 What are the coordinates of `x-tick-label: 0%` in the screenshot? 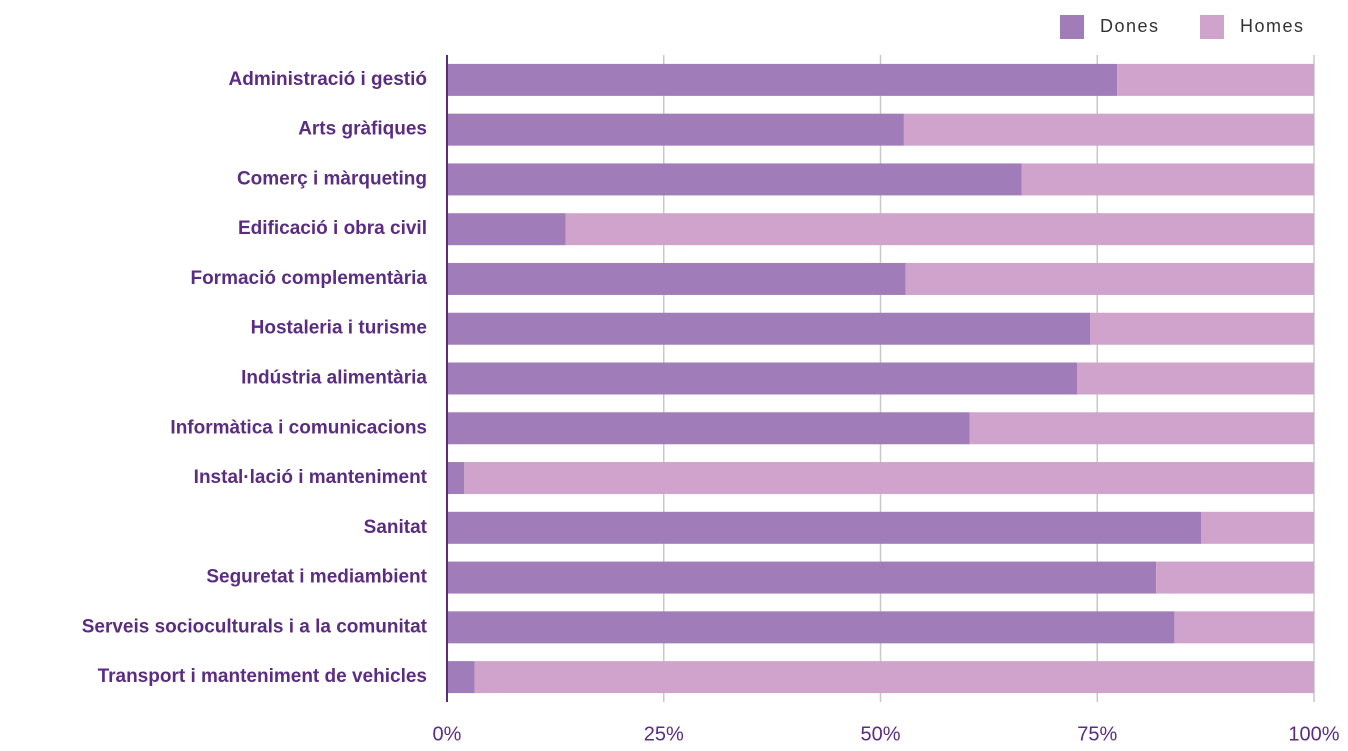 It's located at (447, 734).